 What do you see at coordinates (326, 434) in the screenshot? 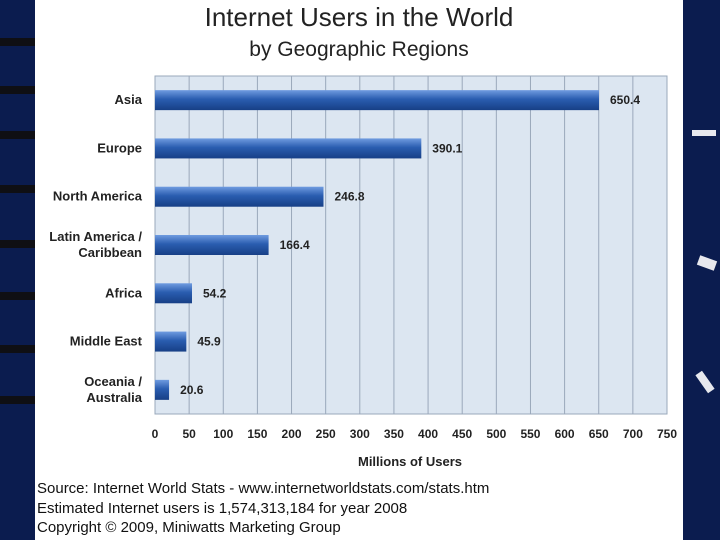
I see `x-tick-label: 250` at bounding box center [326, 434].